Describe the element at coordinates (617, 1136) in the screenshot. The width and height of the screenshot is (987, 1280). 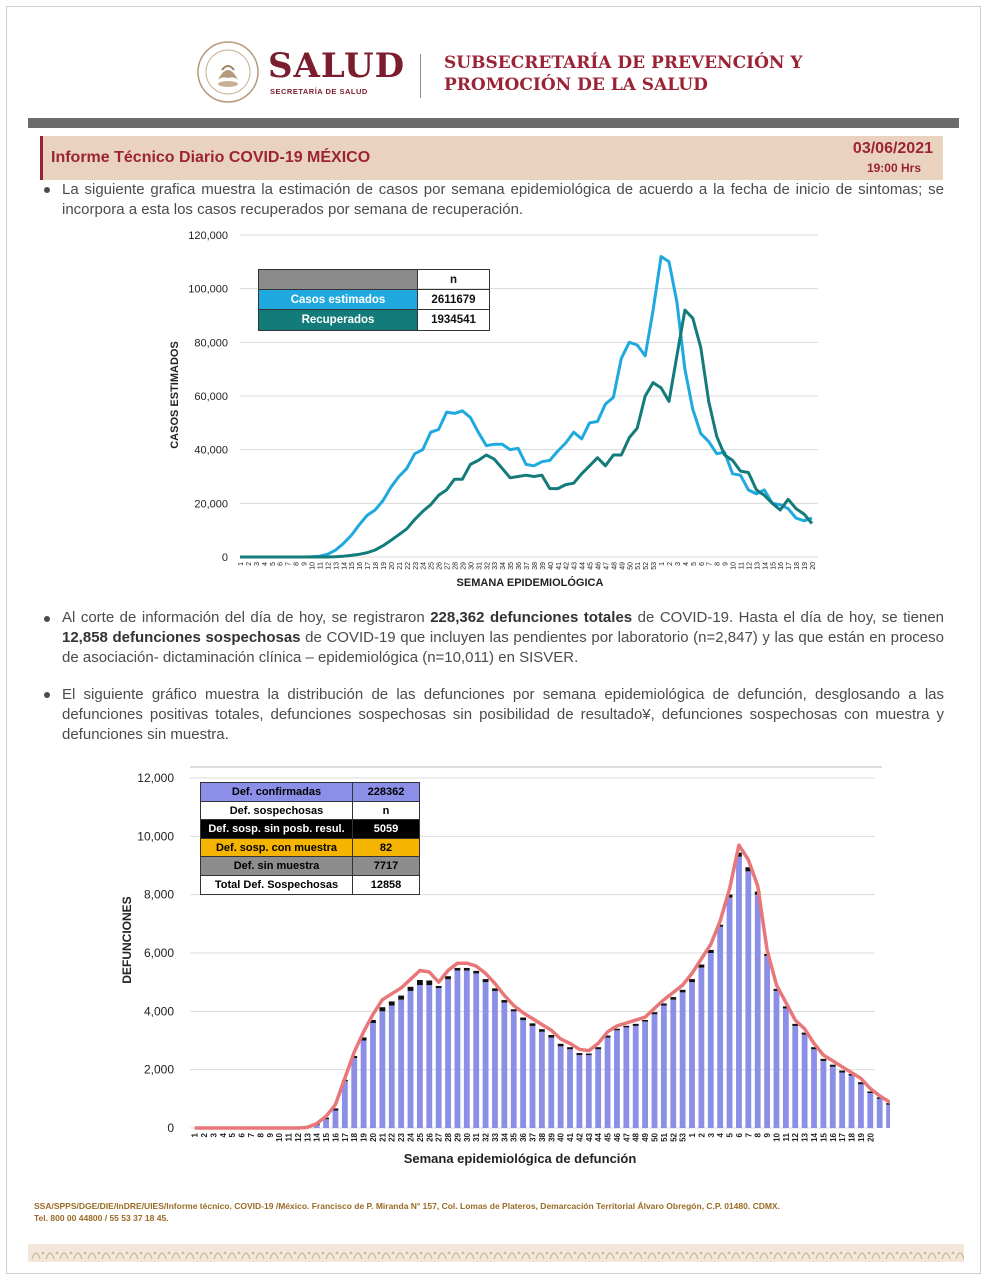
I see `defunciones-xtick-label: 46` at that location.